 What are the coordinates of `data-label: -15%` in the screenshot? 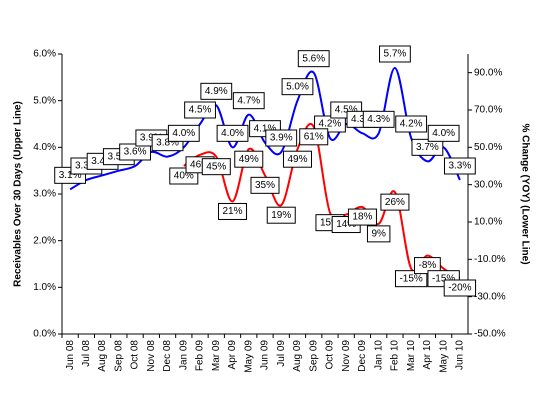 It's located at (411, 279).